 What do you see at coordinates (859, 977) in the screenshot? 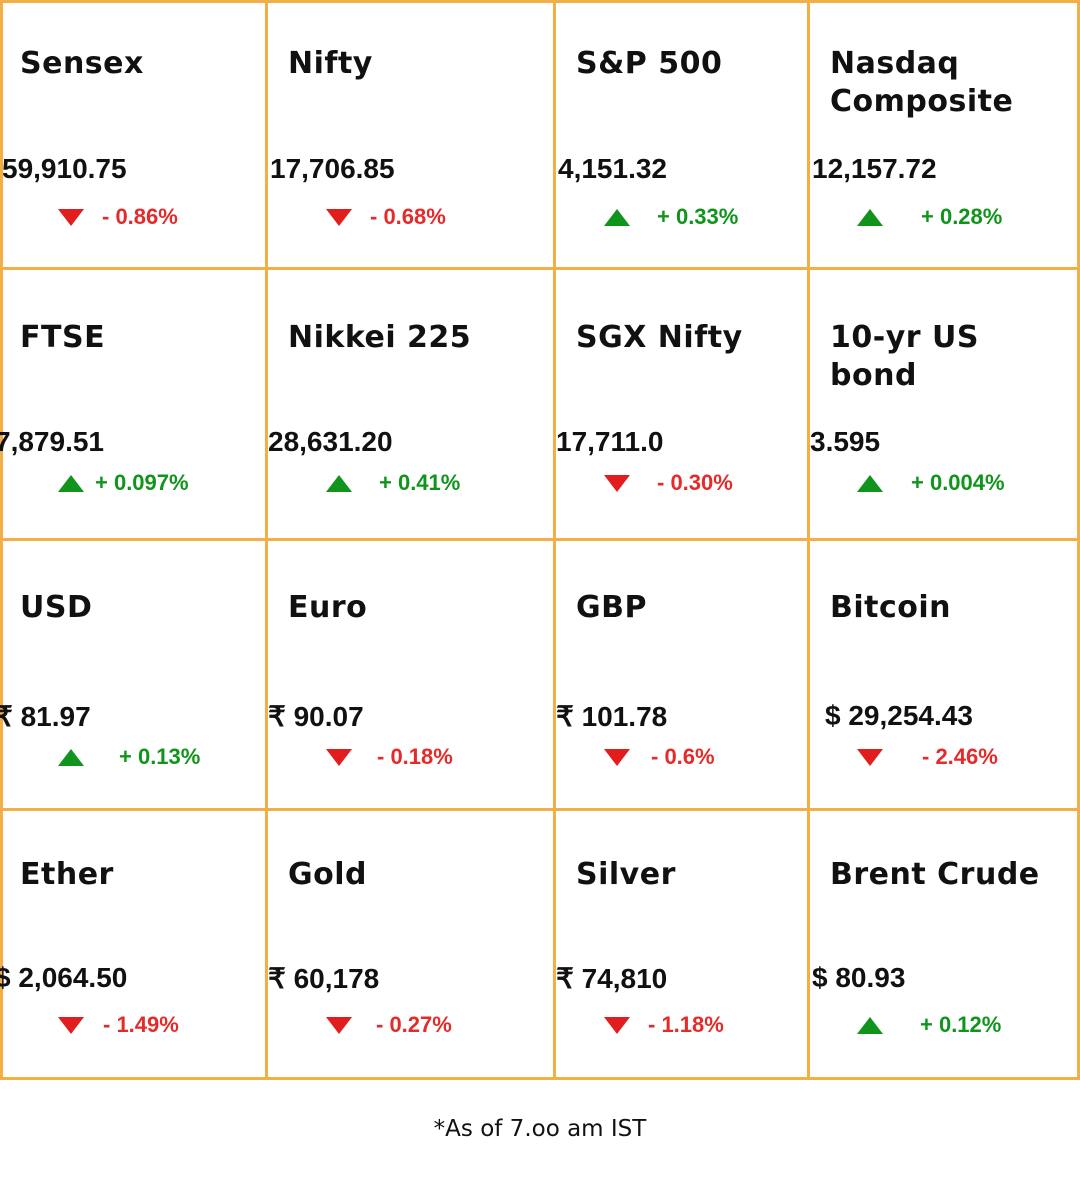
I see `cell-value-brent-crude: $ 80.93` at bounding box center [859, 977].